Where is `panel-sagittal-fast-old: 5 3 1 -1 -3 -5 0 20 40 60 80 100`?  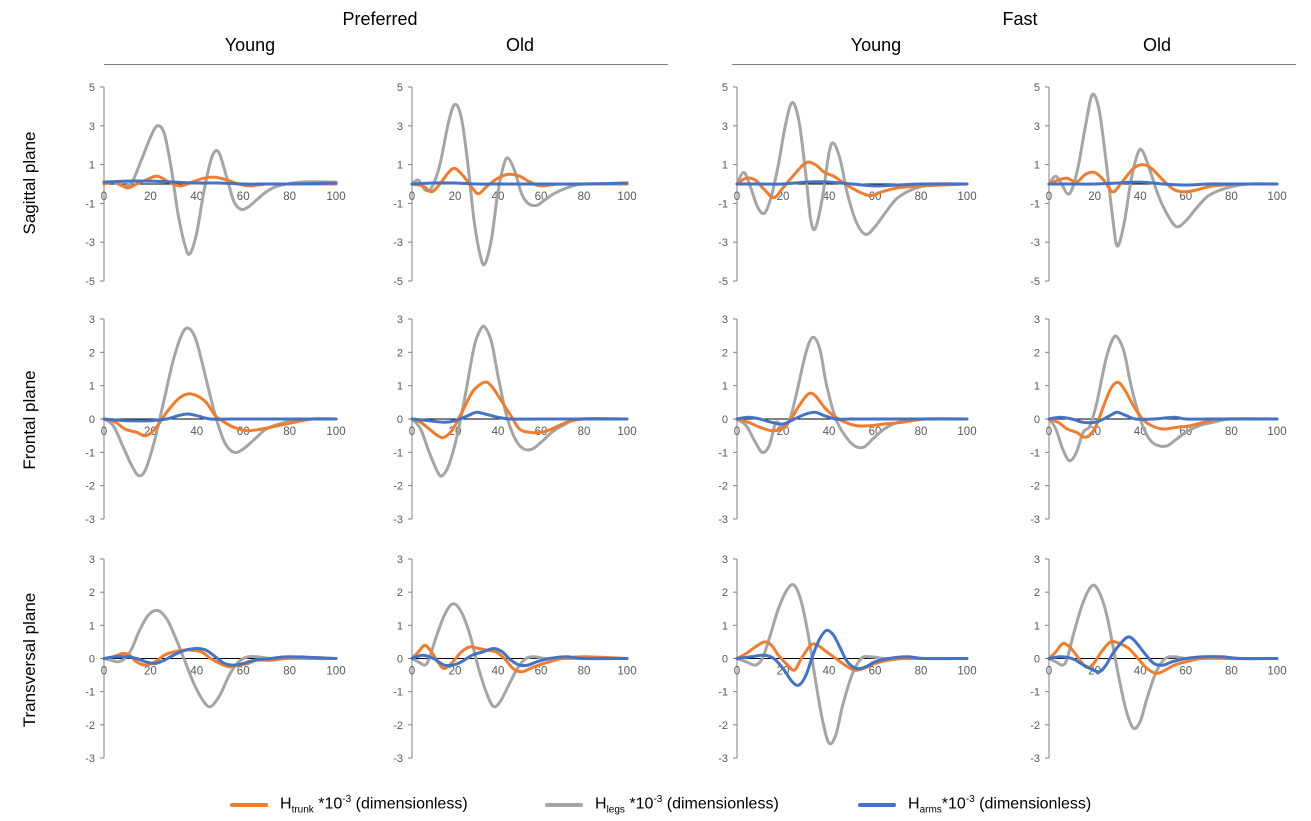 panel-sagittal-fast-old: 5 3 1 -1 -3 -5 0 20 40 60 80 100 is located at coordinates (1158, 185).